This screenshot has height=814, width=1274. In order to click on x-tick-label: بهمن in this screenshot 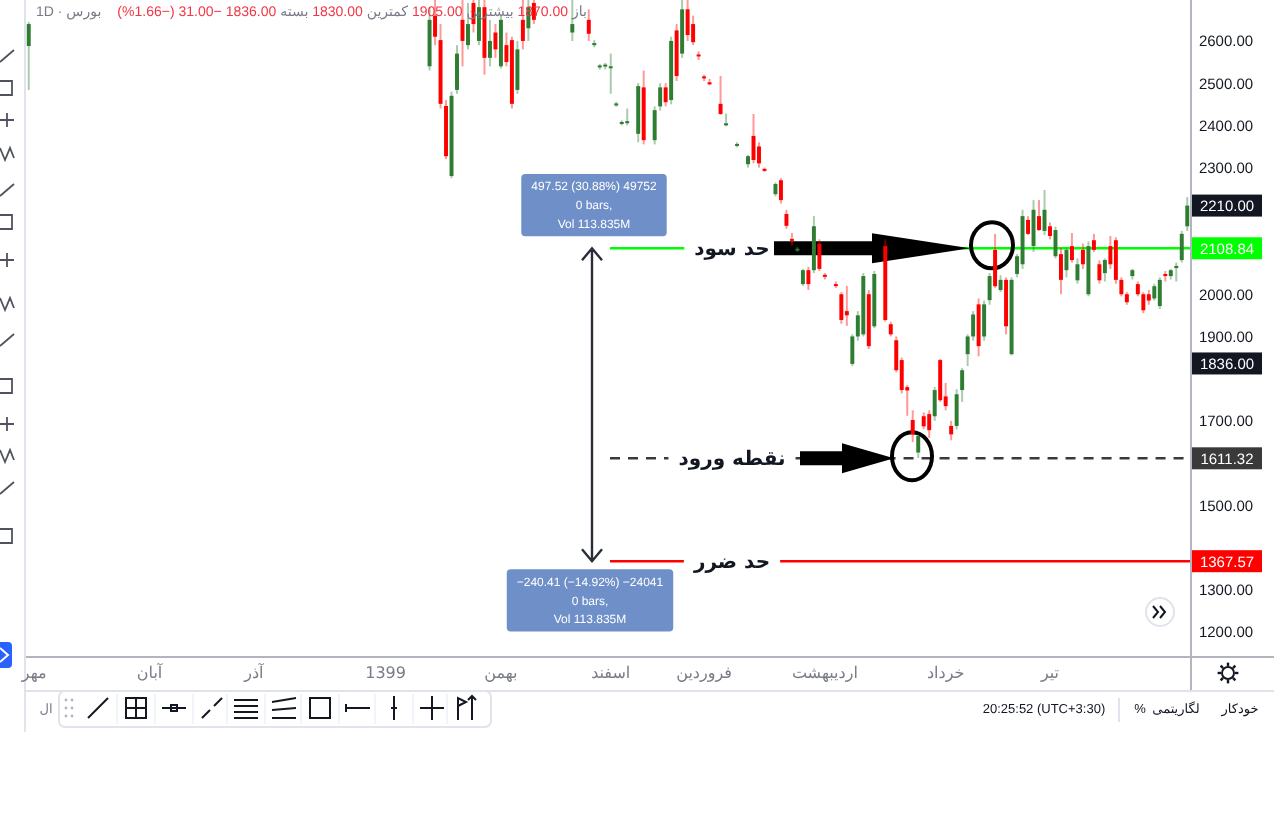, I will do `click(501, 673)`.